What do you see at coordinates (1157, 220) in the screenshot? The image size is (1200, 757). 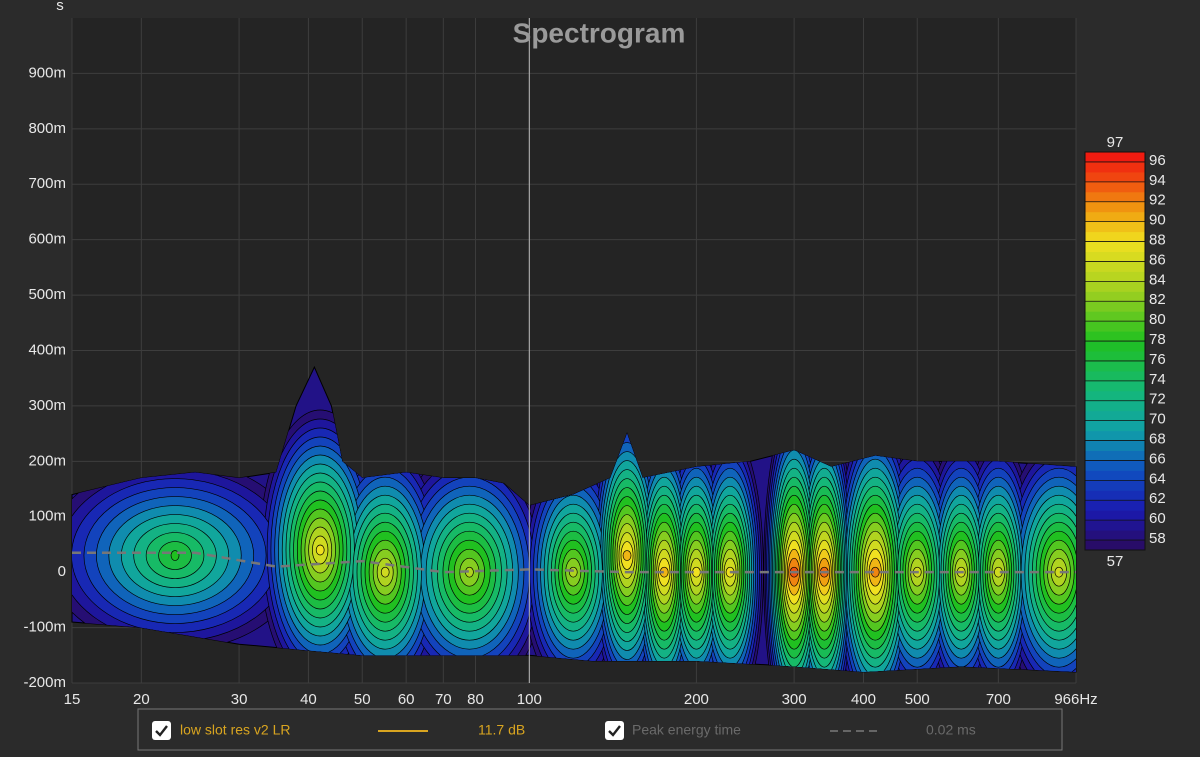 I see `colorbar-label: 90` at bounding box center [1157, 220].